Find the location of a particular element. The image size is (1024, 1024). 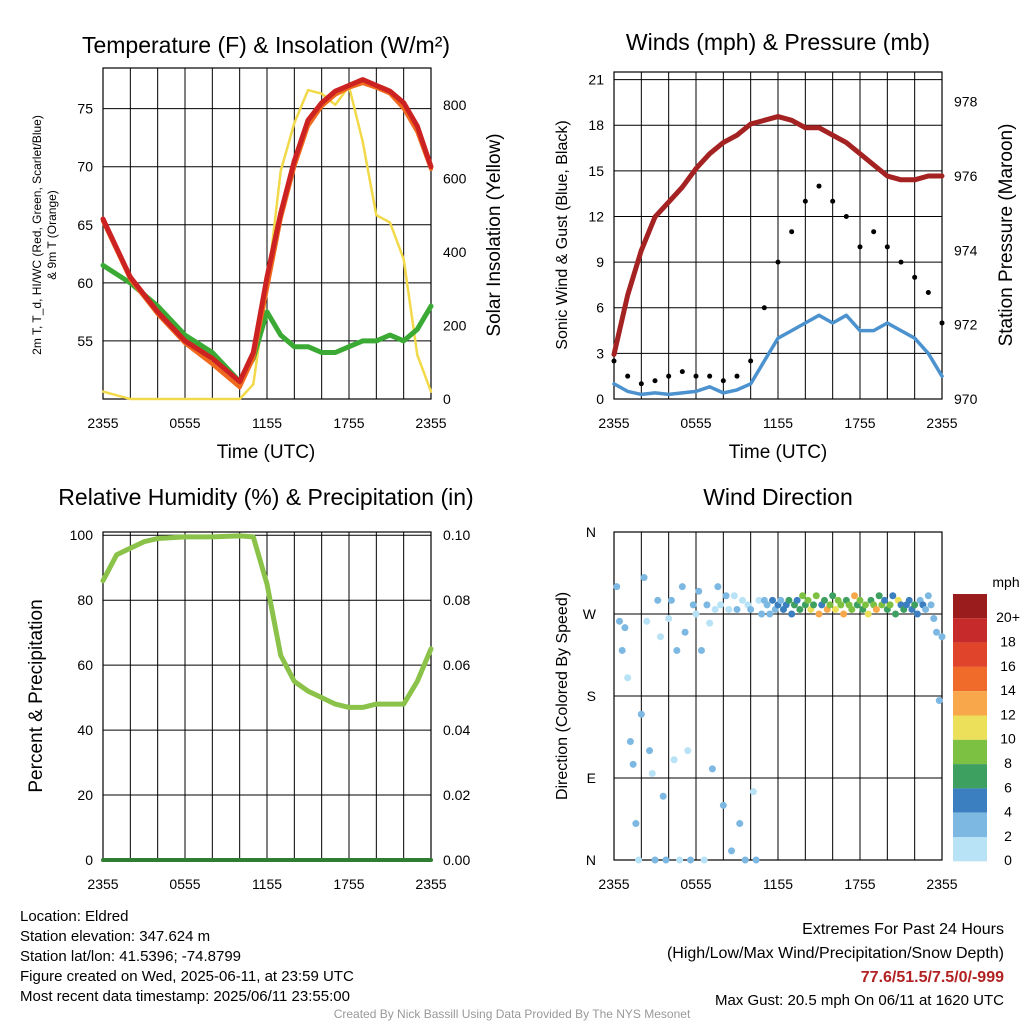

rh-ytick-label: 100 is located at coordinates (82, 535).